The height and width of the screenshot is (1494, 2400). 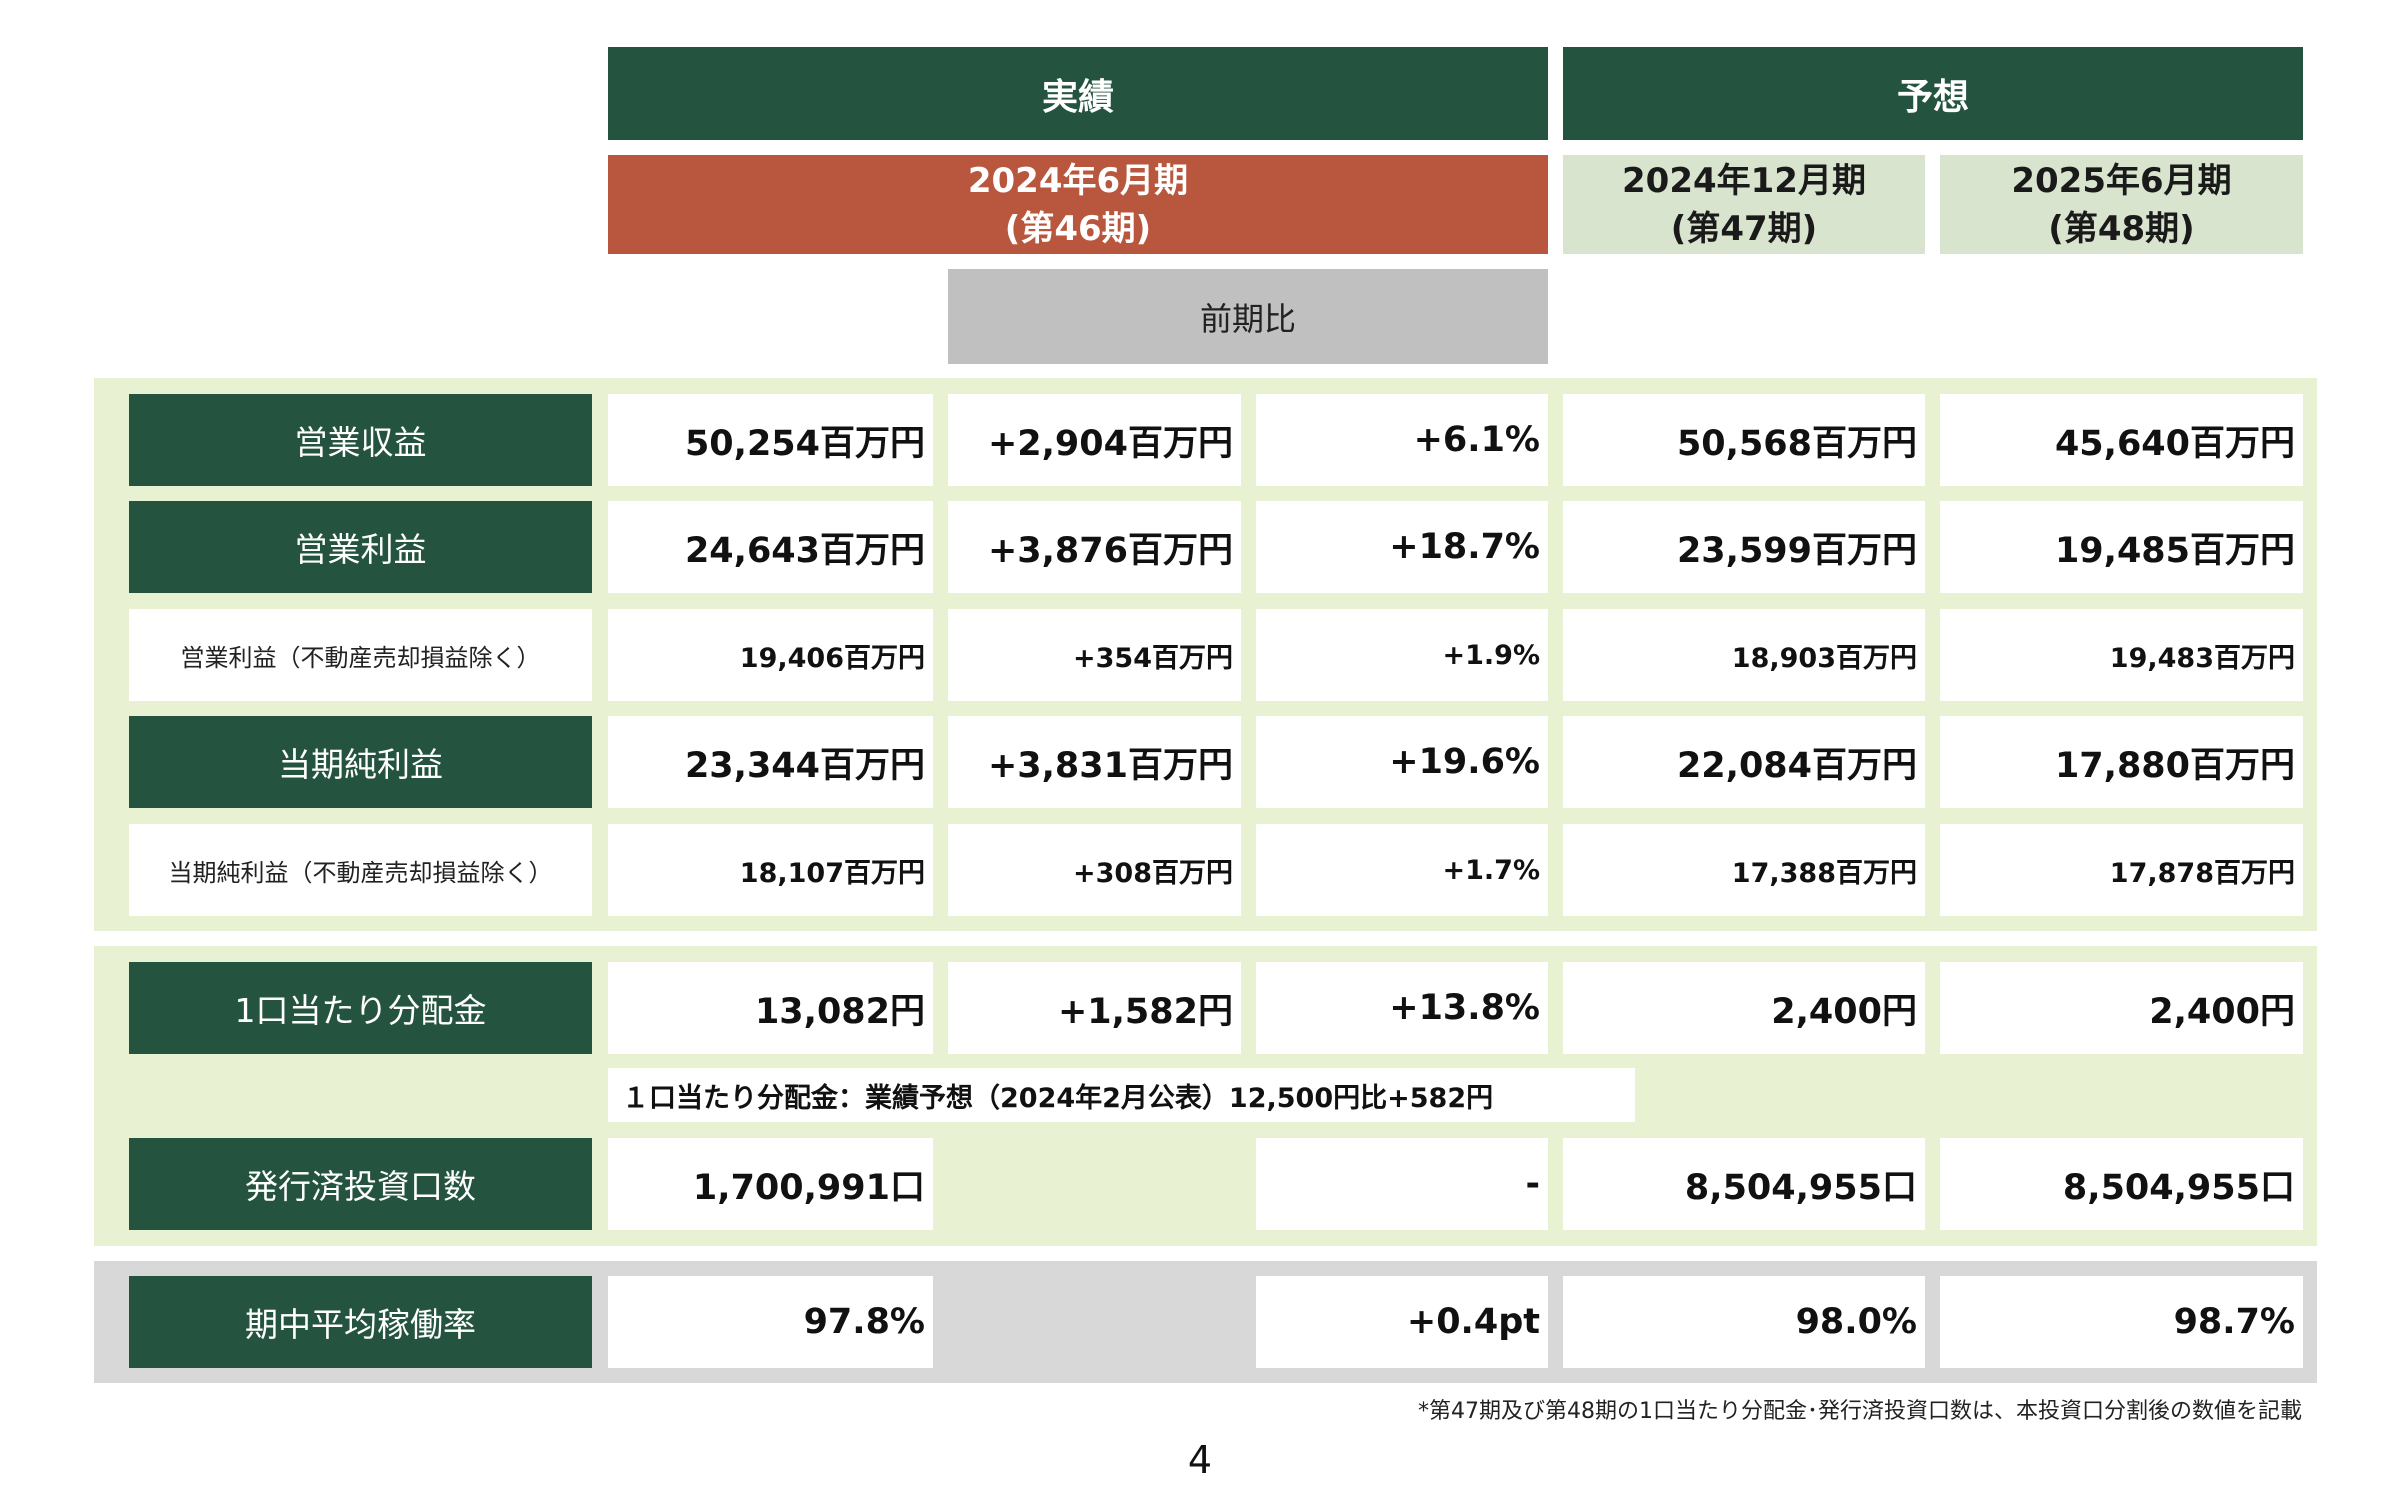 What do you see at coordinates (2121, 180) in the screenshot?
I see `period-48-line1: 2025年6月期` at bounding box center [2121, 180].